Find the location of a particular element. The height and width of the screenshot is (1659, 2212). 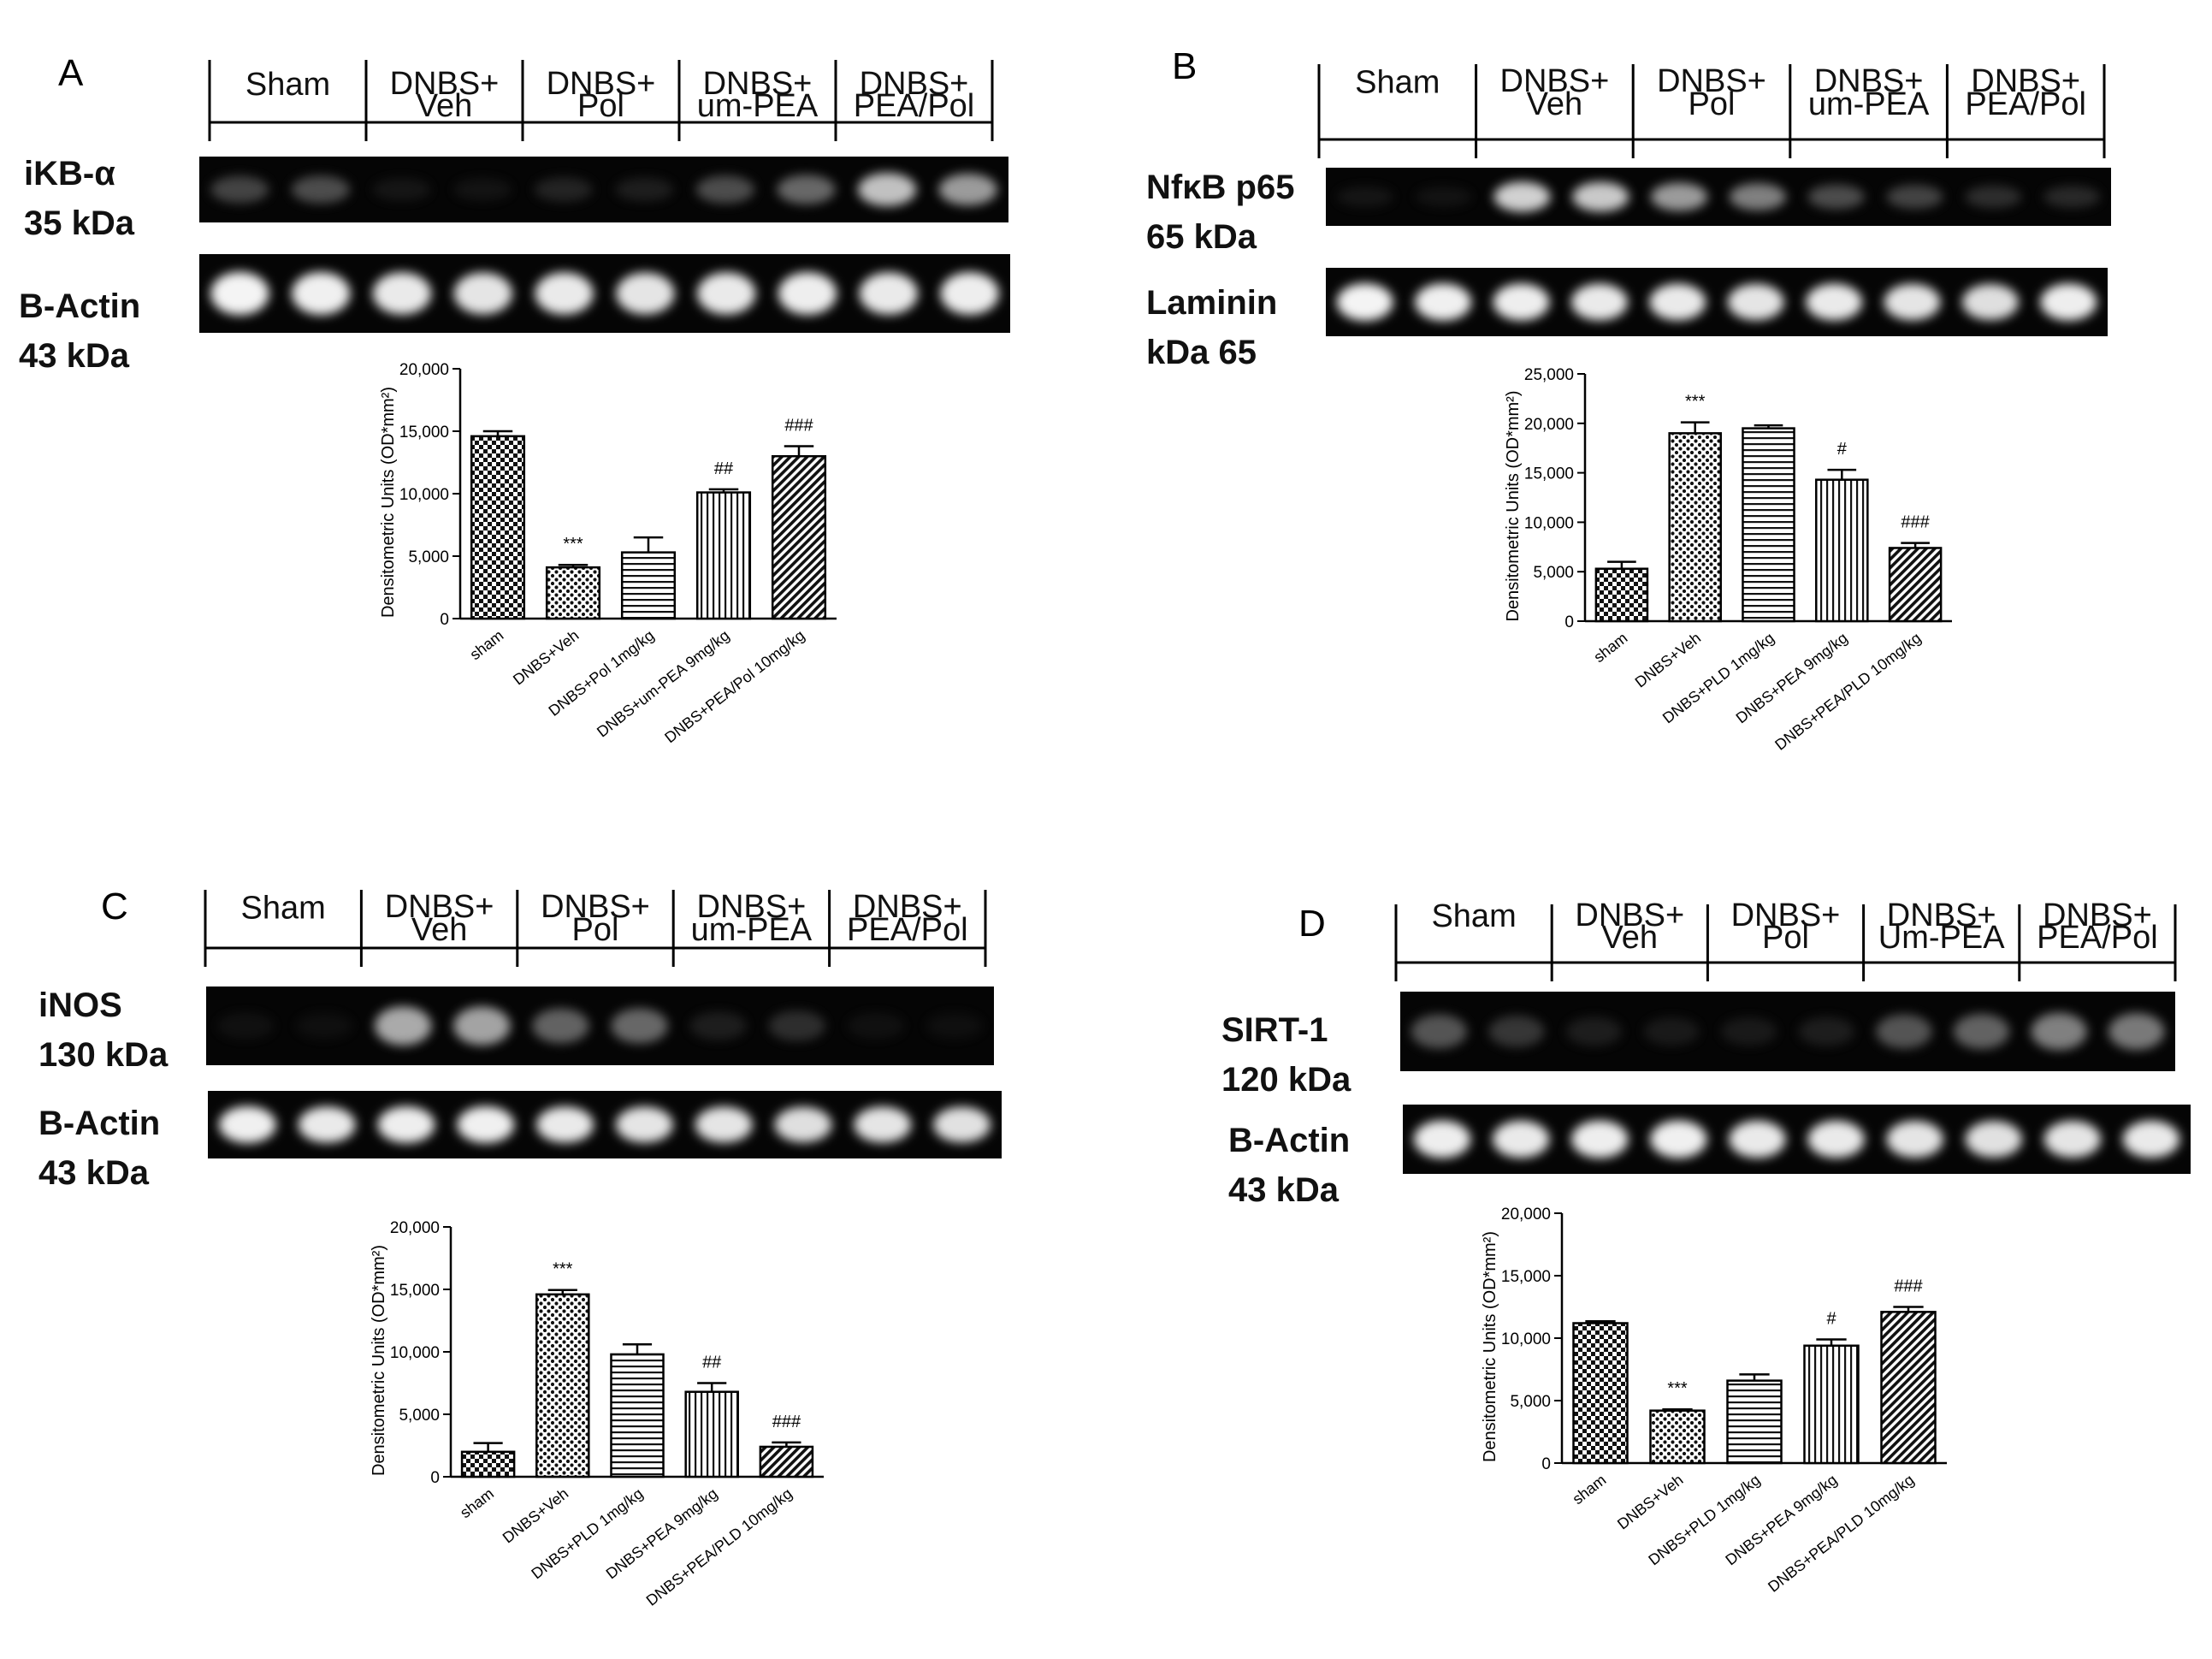

blot-protein-label: SIRT-1 120 kDa is located at coordinates (1286, 1055).